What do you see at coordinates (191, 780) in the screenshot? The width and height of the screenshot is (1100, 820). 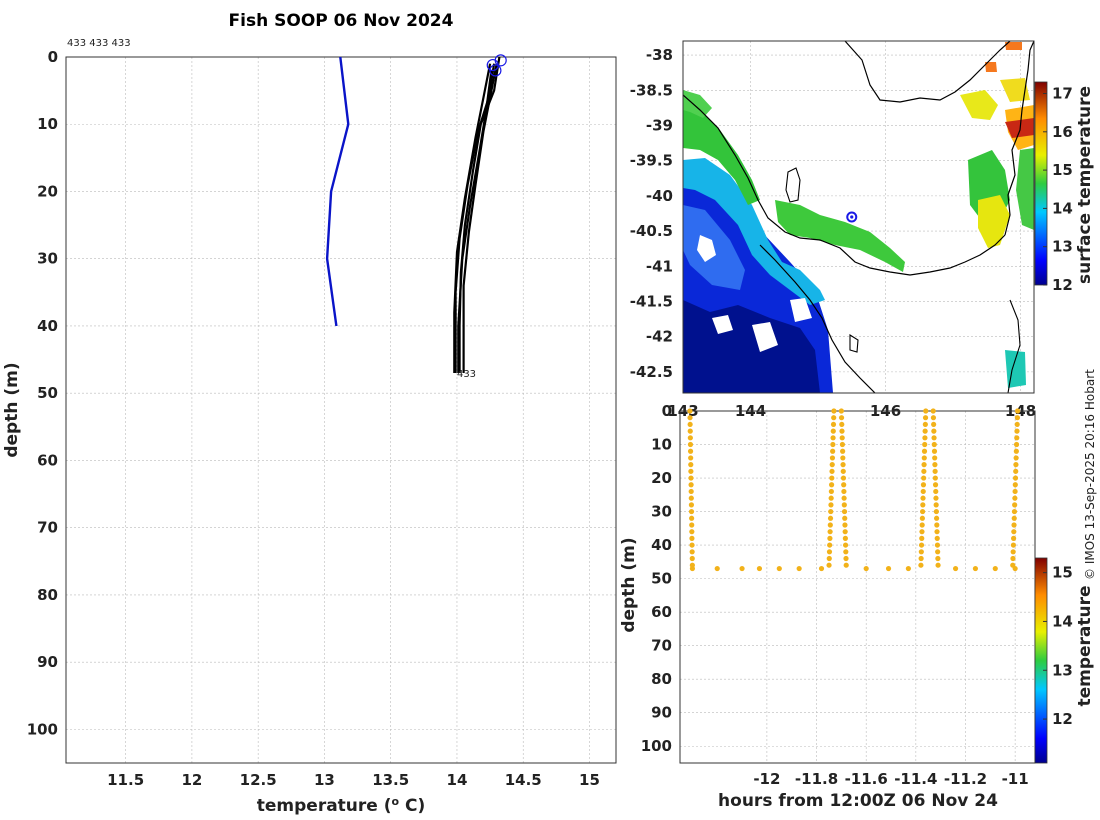 I see `profile-x-tick-label: 12` at bounding box center [191, 780].